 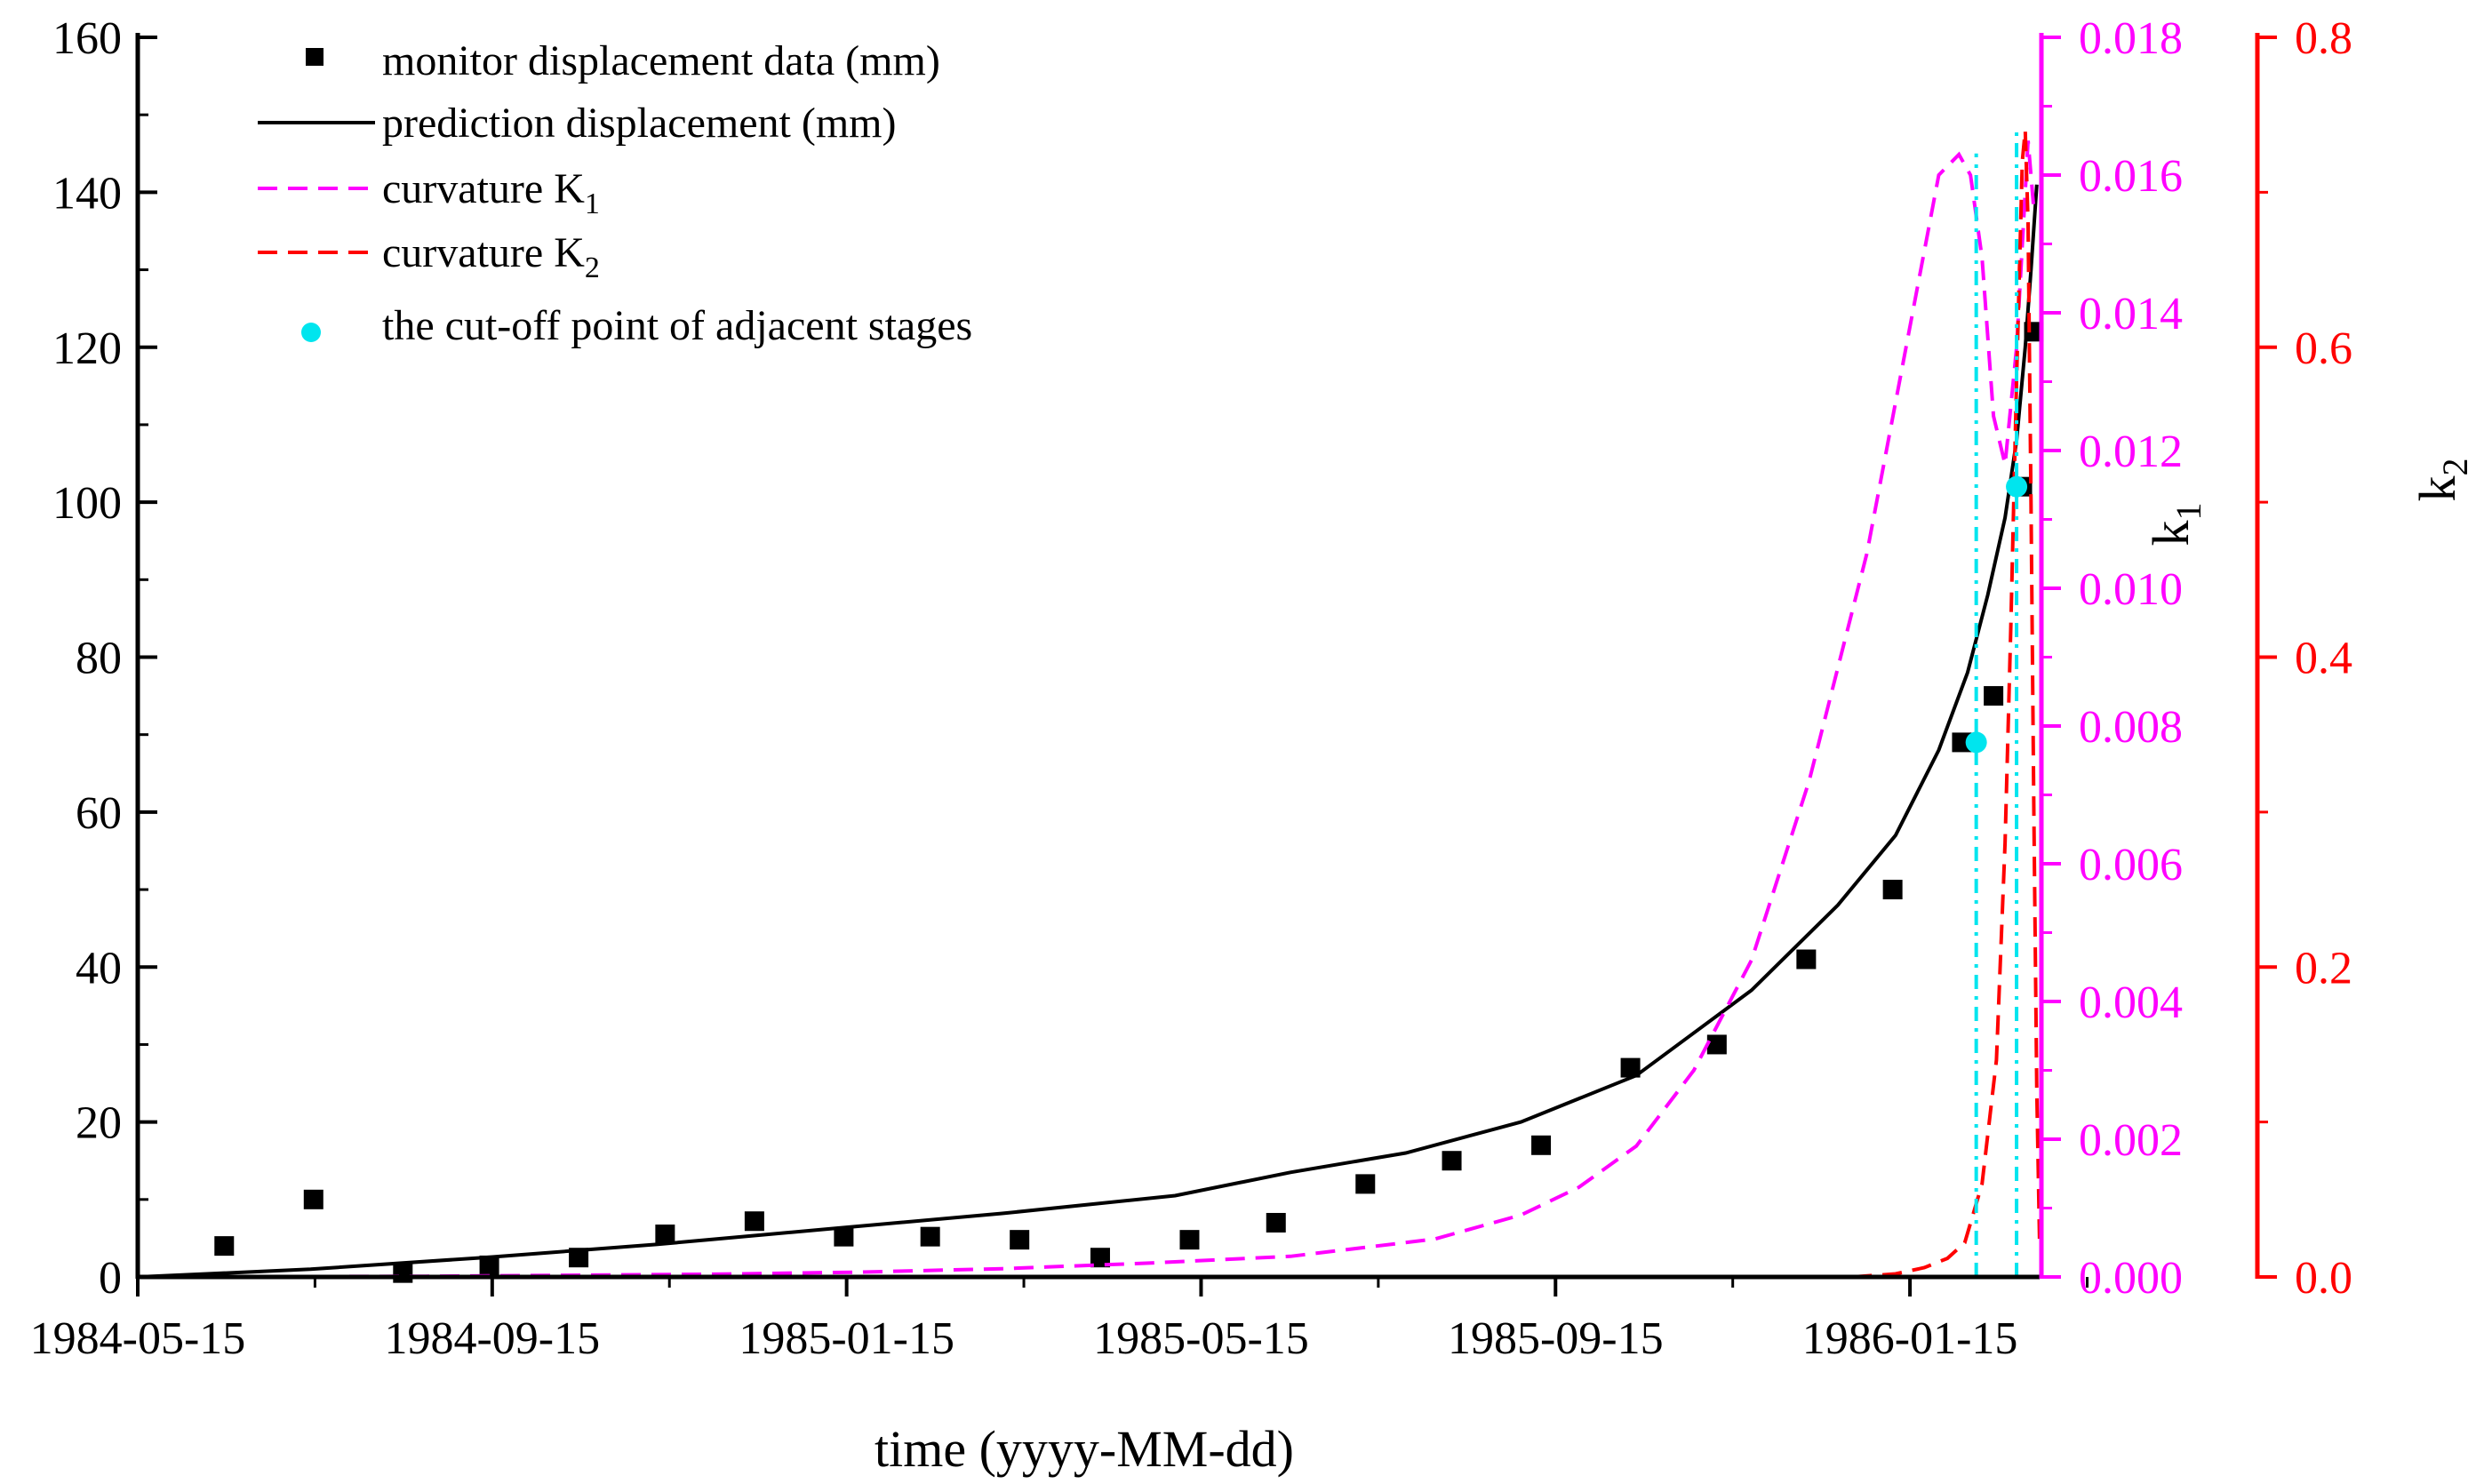 What do you see at coordinates (1946, 705) in the screenshot?
I see `series-line-curvature-k2` at bounding box center [1946, 705].